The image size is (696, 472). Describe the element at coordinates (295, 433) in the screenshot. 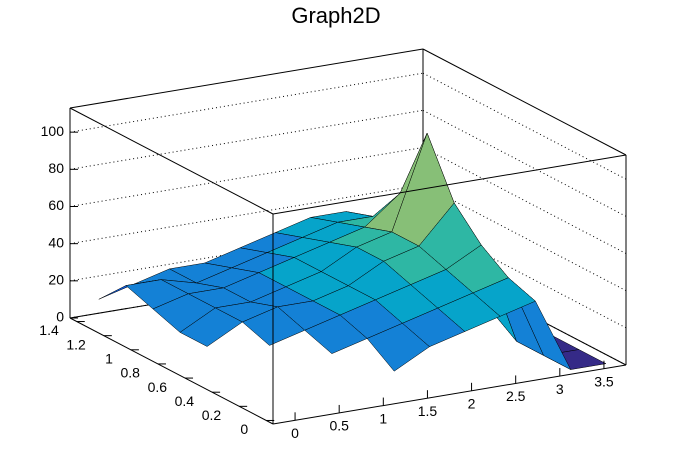

I see `x-tick-label: 0` at that location.